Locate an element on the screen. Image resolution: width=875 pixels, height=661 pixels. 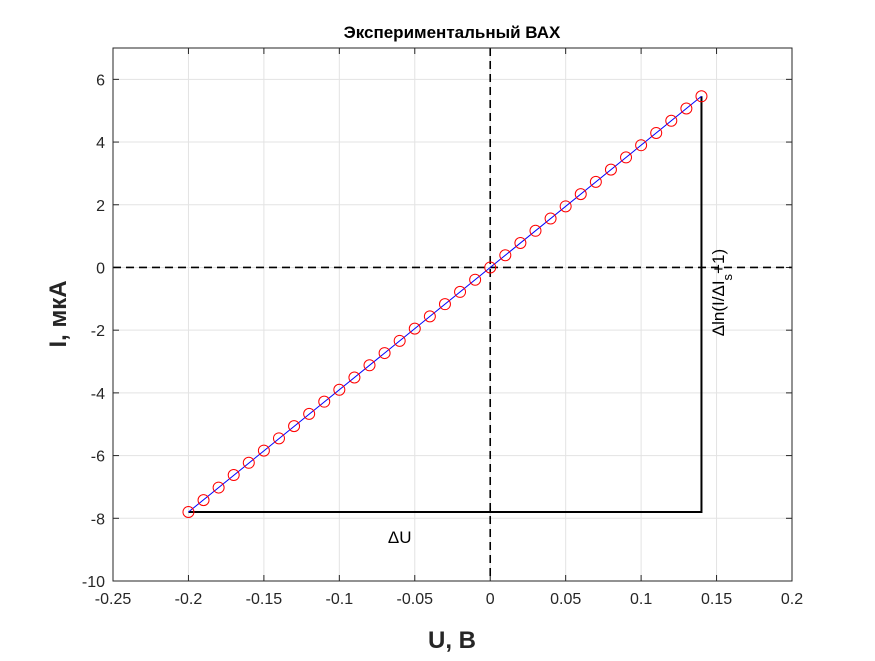
x-tick-label: -0.2 is located at coordinates (189, 599).